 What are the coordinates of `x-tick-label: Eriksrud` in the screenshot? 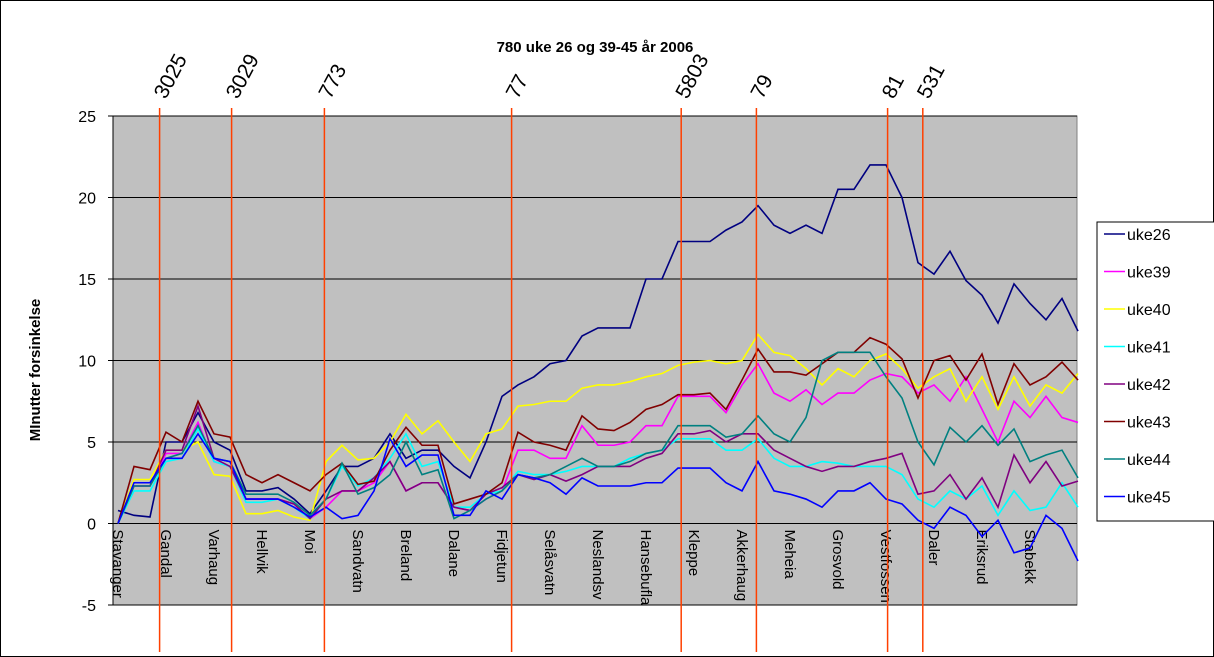 It's located at (981, 557).